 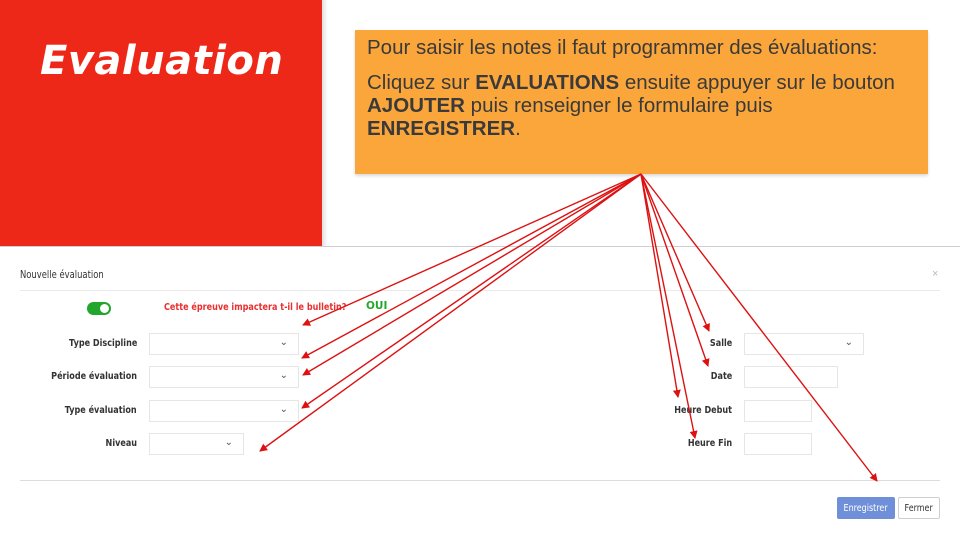 What do you see at coordinates (547, 82) in the screenshot?
I see `callout-evaluations: EVALUATIONS` at bounding box center [547, 82].